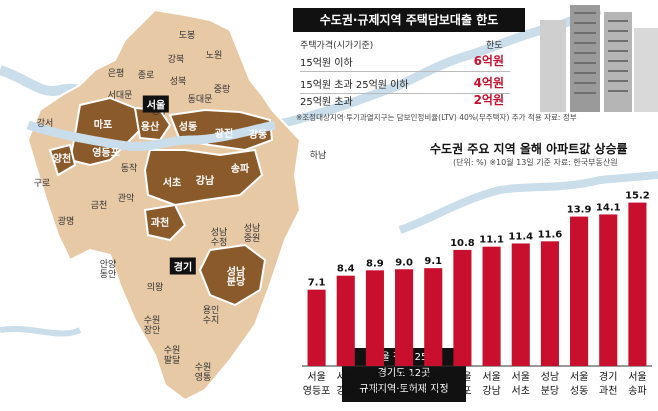 Image resolution: width=658 pixels, height=411 pixels. What do you see at coordinates (318, 156) in the screenshot?
I see `map-label-hanam: 하남` at bounding box center [318, 156].